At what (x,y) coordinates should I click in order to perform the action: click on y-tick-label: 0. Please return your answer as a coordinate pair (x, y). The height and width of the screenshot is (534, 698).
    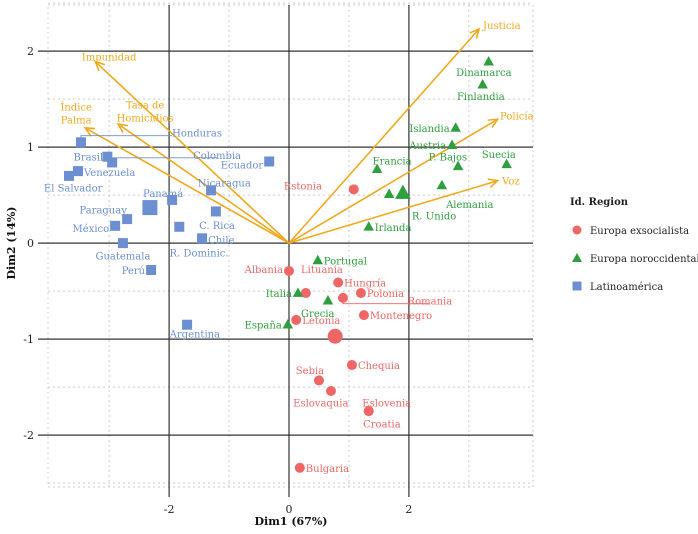
    Looking at the image, I should click on (30, 243).